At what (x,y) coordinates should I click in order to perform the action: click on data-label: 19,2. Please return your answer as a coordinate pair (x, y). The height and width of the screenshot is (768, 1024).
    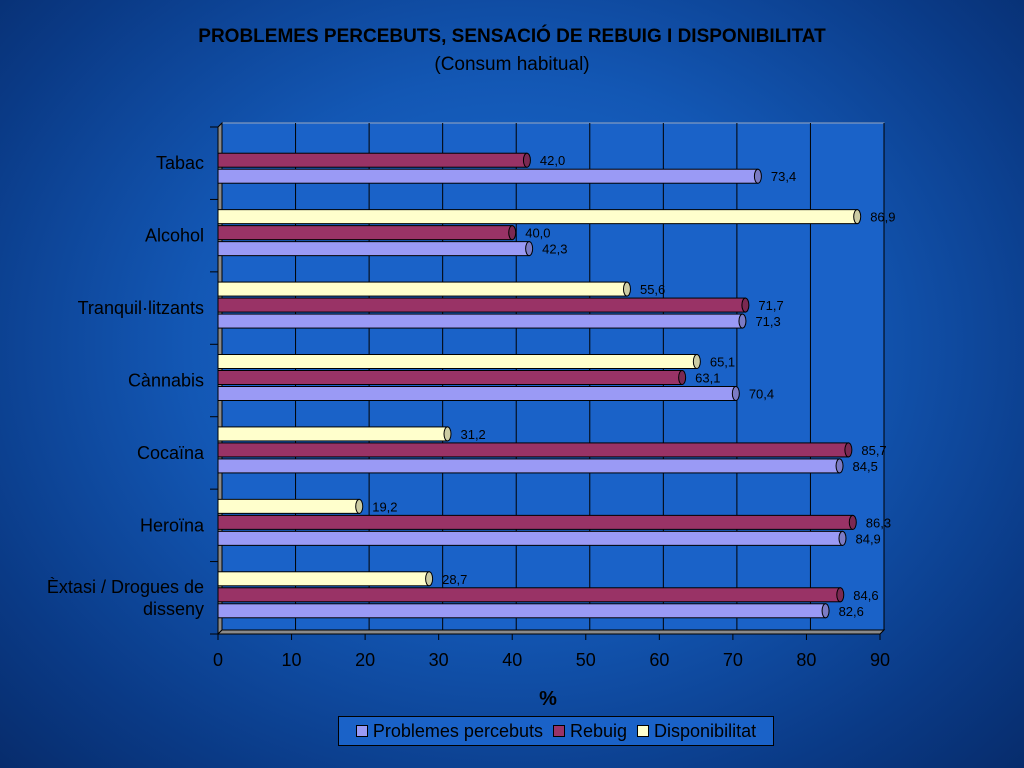
    Looking at the image, I should click on (384, 506).